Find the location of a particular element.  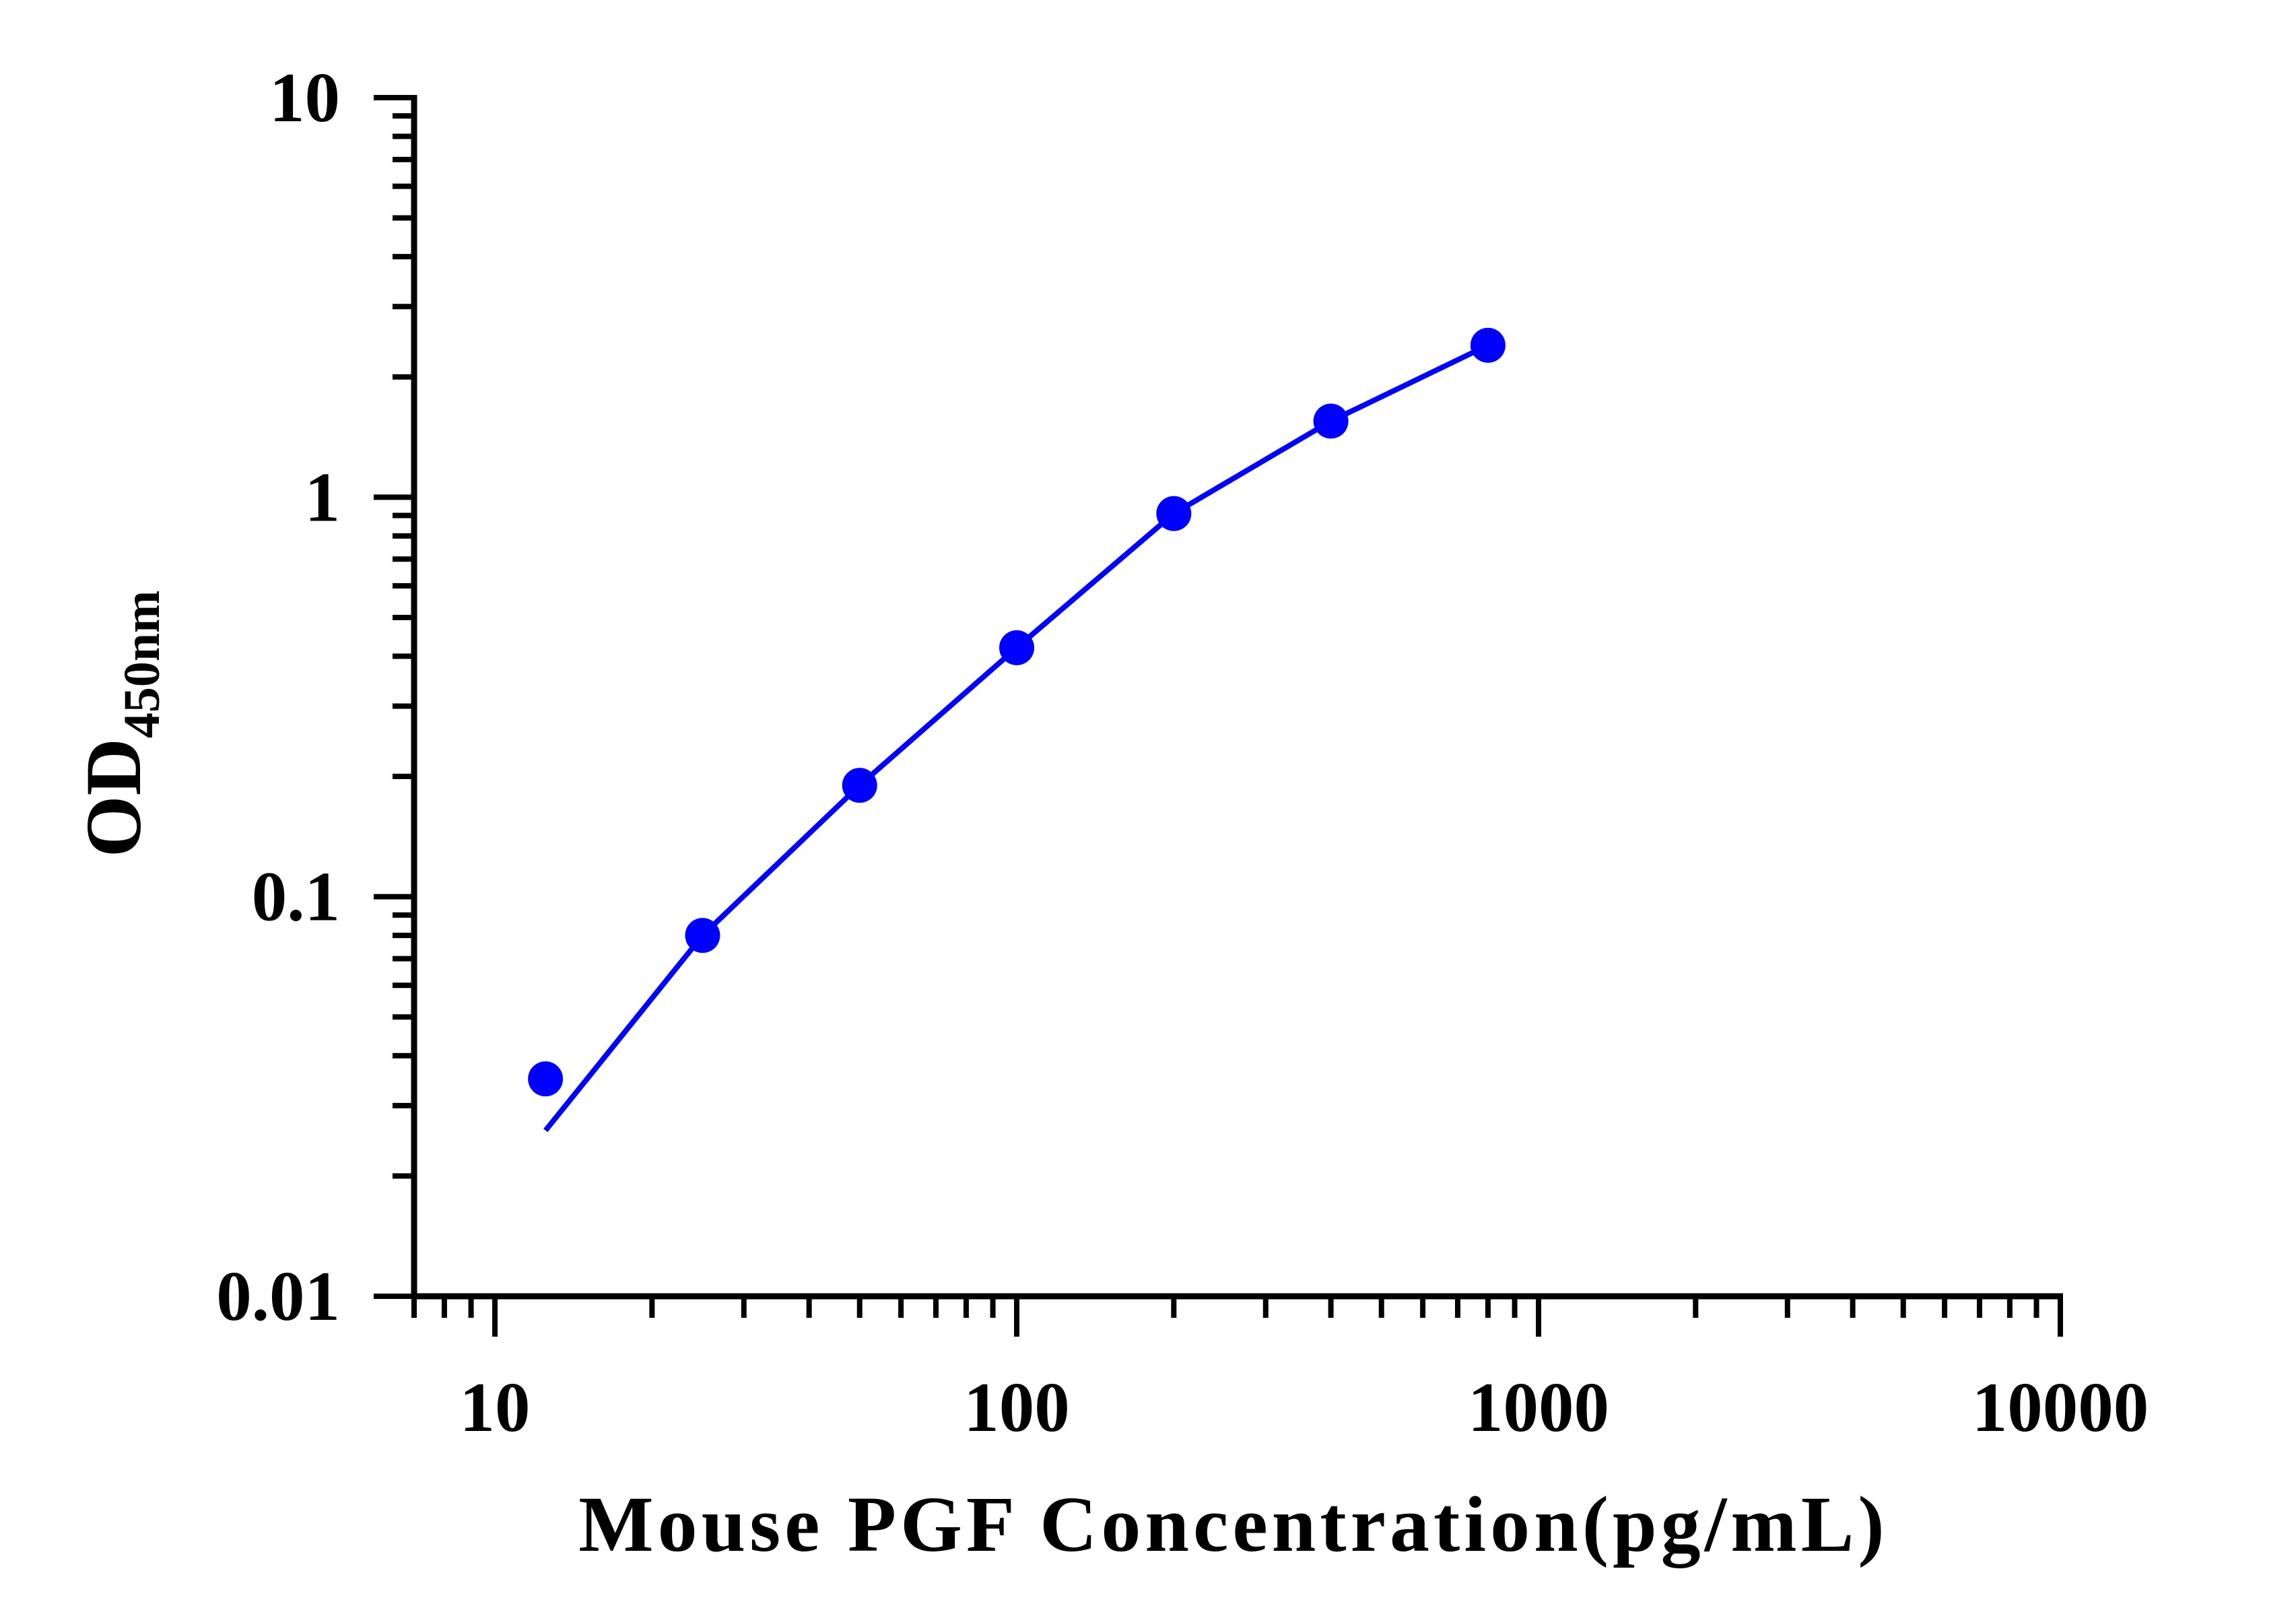

x-axis-ticks: 10 100 1000 10000 is located at coordinates (1280, 1371).